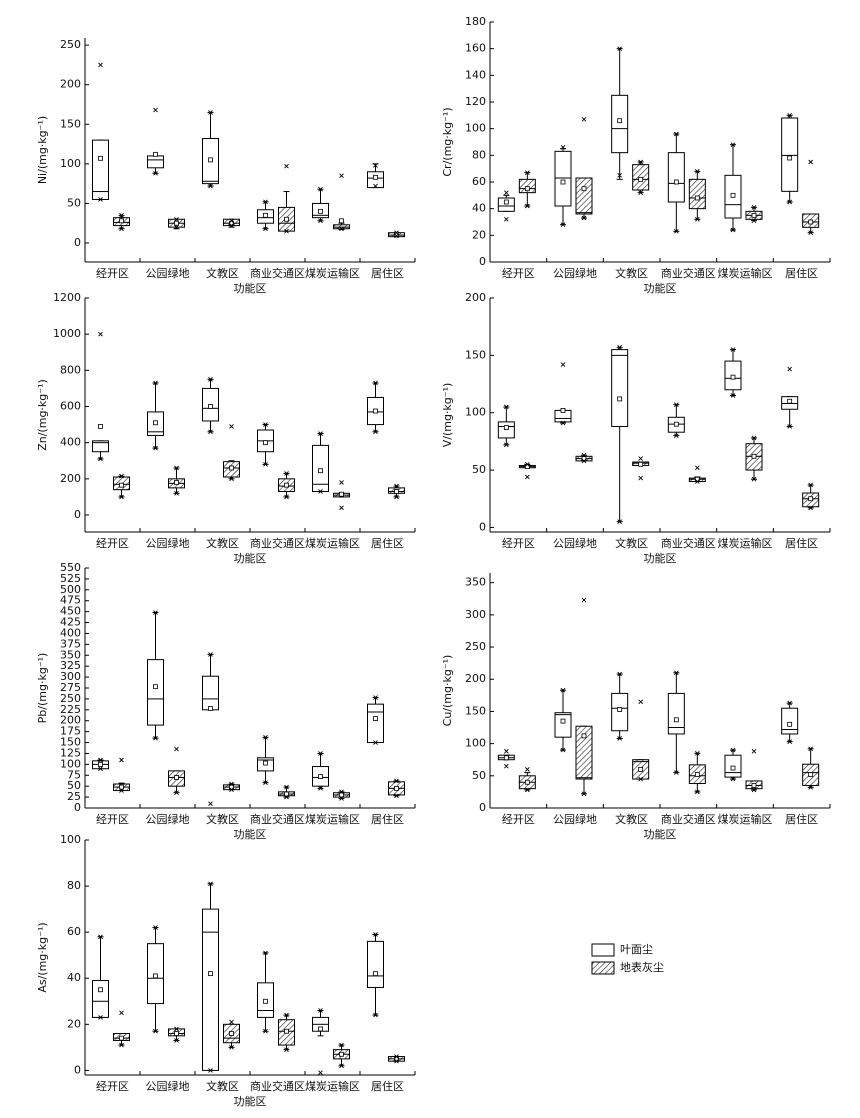 Image resolution: width=860 pixels, height=1118 pixels. Describe the element at coordinates (688, 543) in the screenshot. I see `x-tick-label: 商业交通区` at that location.